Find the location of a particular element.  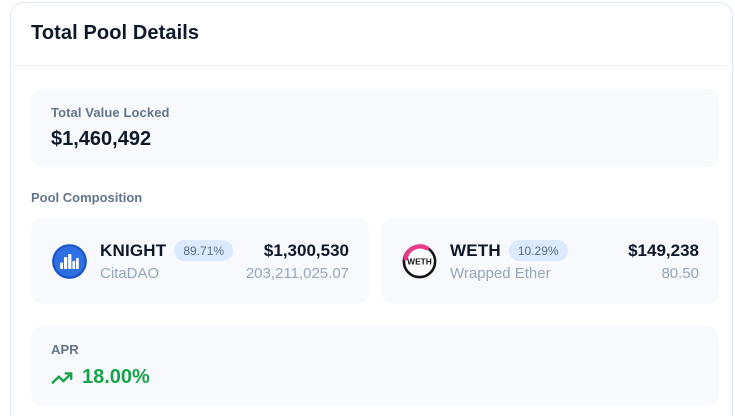

trending-up-icon is located at coordinates (62, 377).